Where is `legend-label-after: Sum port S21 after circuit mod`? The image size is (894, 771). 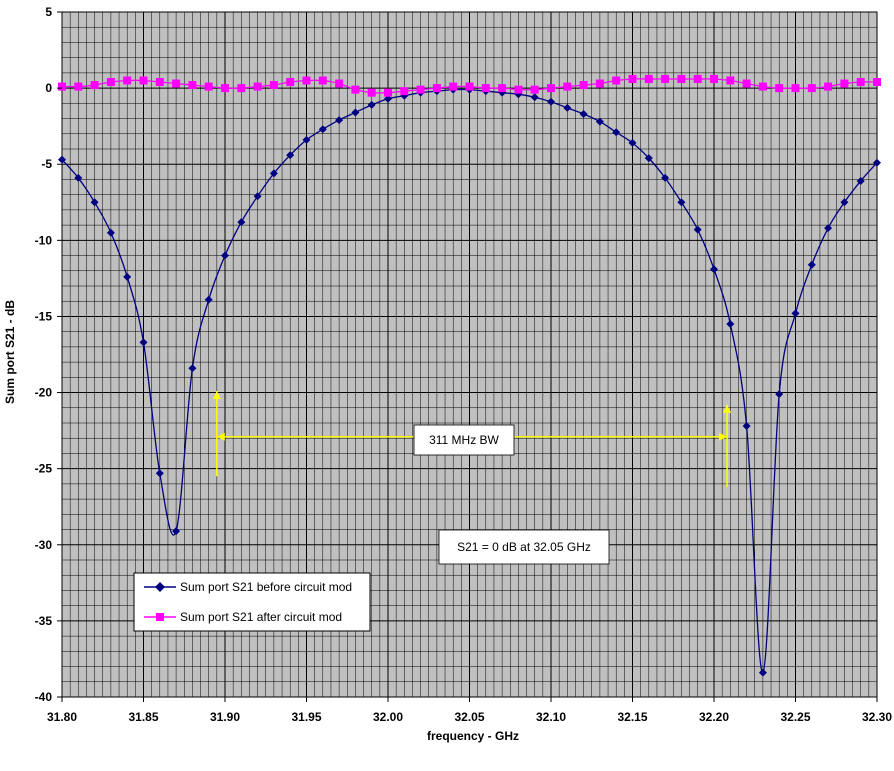 legend-label-after: Sum port S21 after circuit mod is located at coordinates (261, 617).